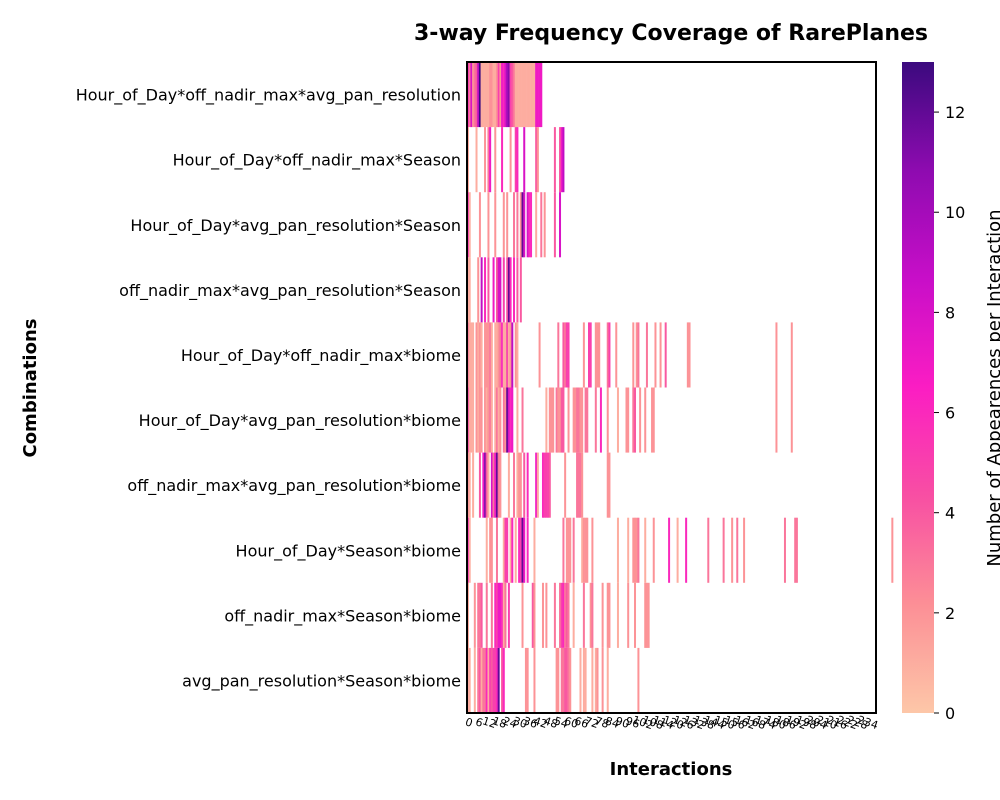 The image size is (1000, 800). I want to click on y-tick-label: Hour_of_Day*off_nadir_max*Season, so click(317, 161).